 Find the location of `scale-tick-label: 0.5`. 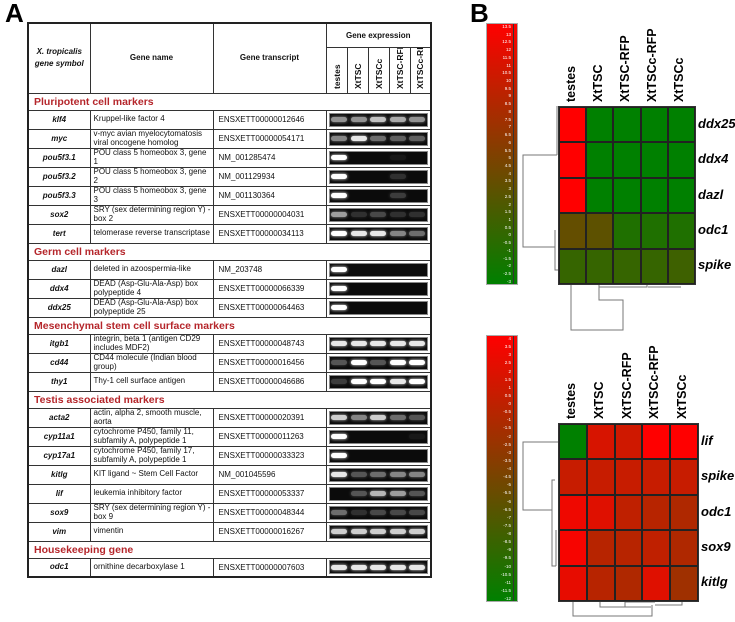

scale-tick-label: 0.5 is located at coordinates (507, 227).